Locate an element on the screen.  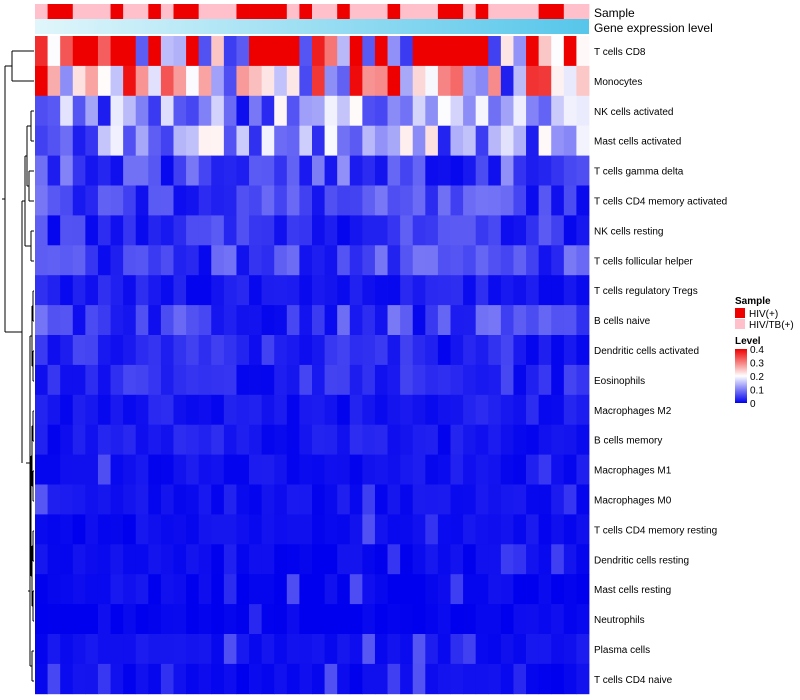
row-label: Mast cells activated is located at coordinates (637, 142).